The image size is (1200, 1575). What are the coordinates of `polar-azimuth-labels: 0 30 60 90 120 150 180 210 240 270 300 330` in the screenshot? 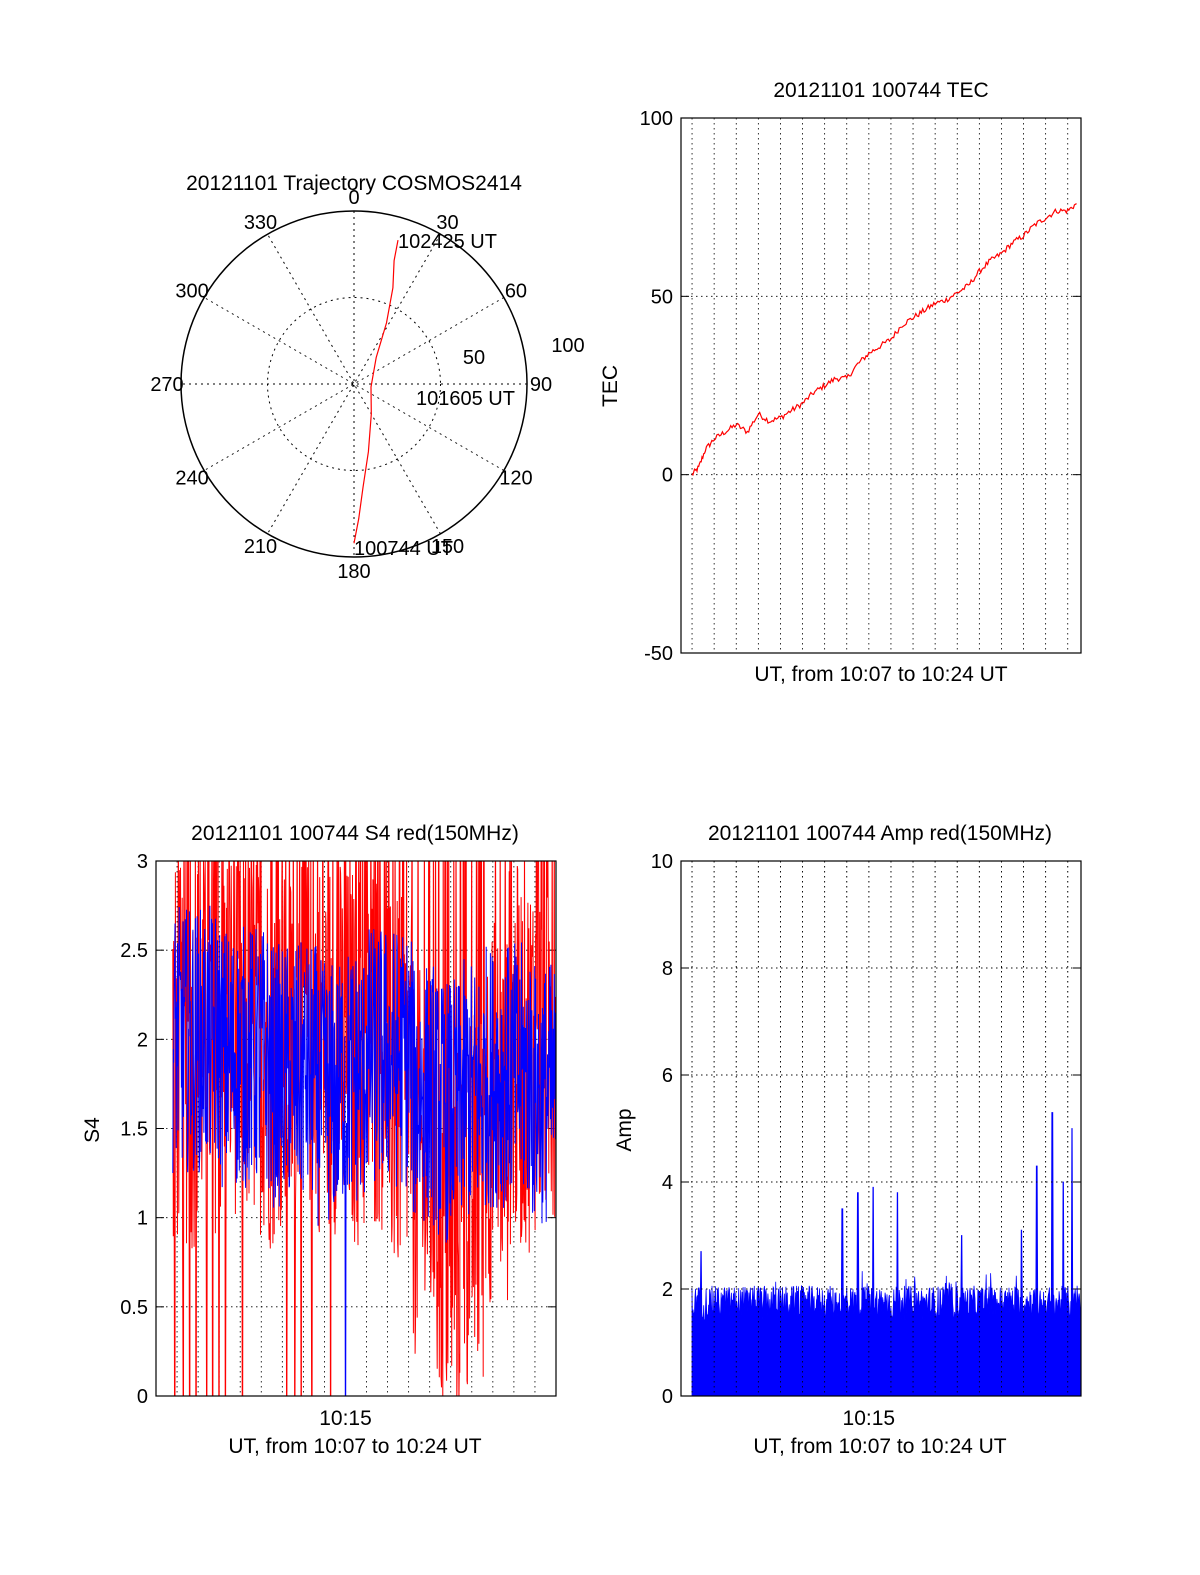 It's located at (351, 385).